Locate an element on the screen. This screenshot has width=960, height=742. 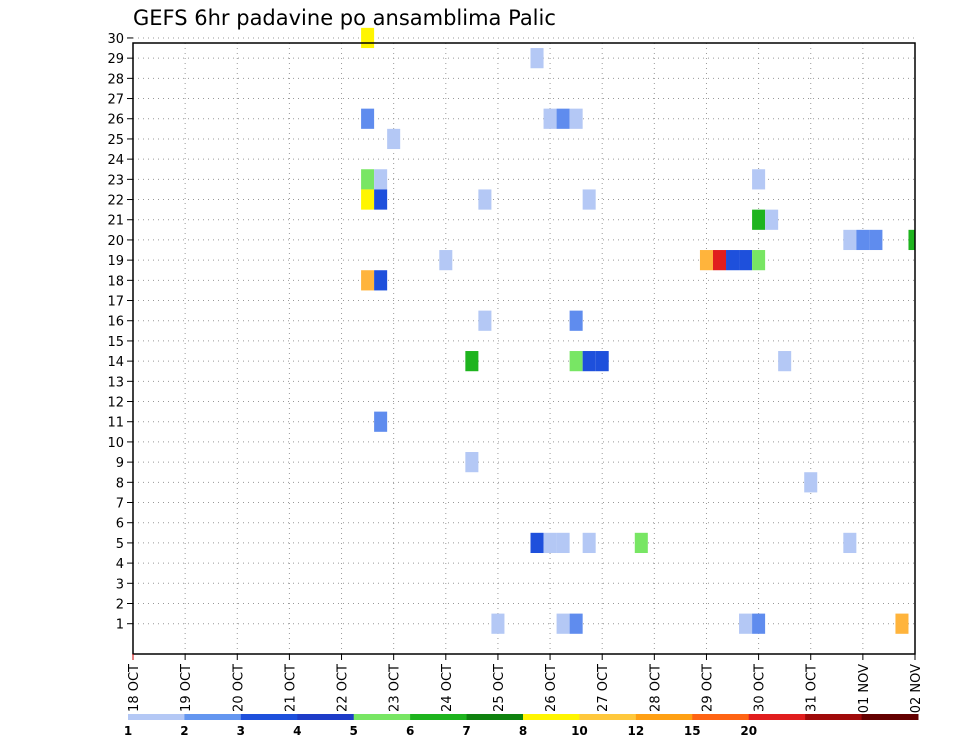
y-tick-label: 2 is located at coordinates (120, 605).